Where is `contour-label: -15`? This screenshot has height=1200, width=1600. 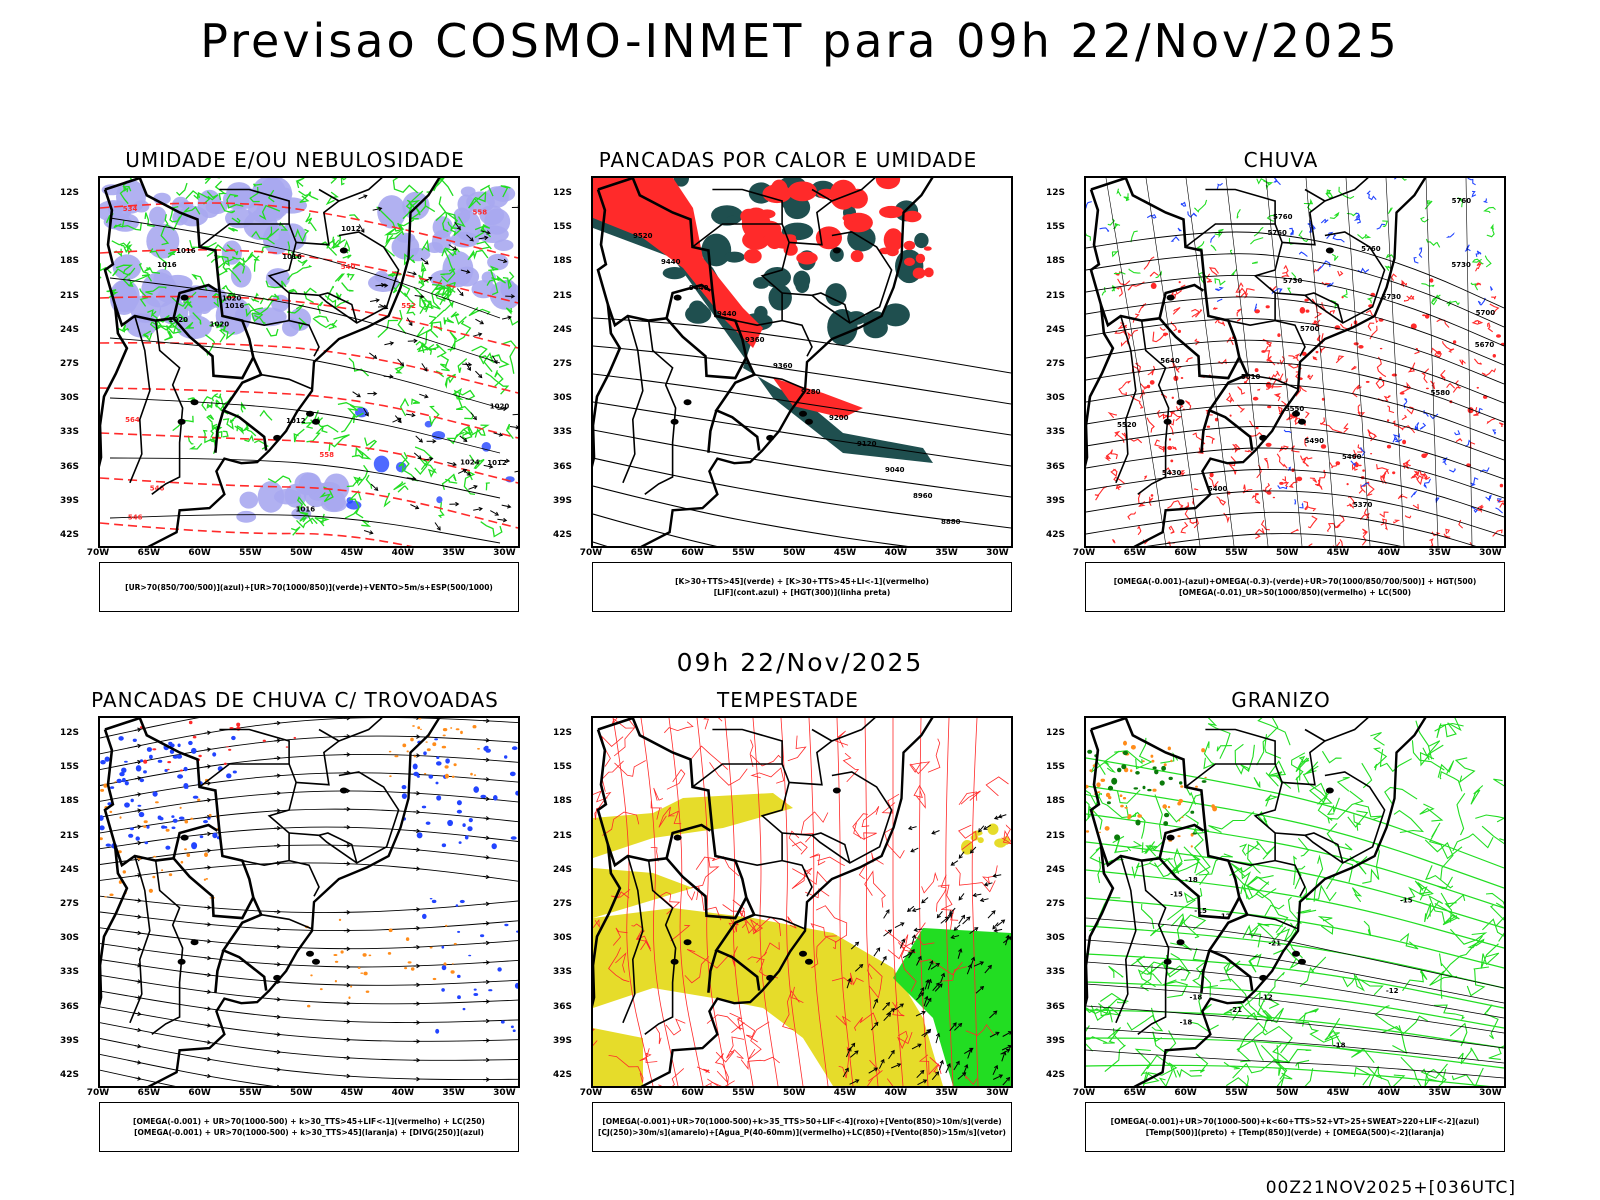
contour-label: -15 is located at coordinates (1406, 900).